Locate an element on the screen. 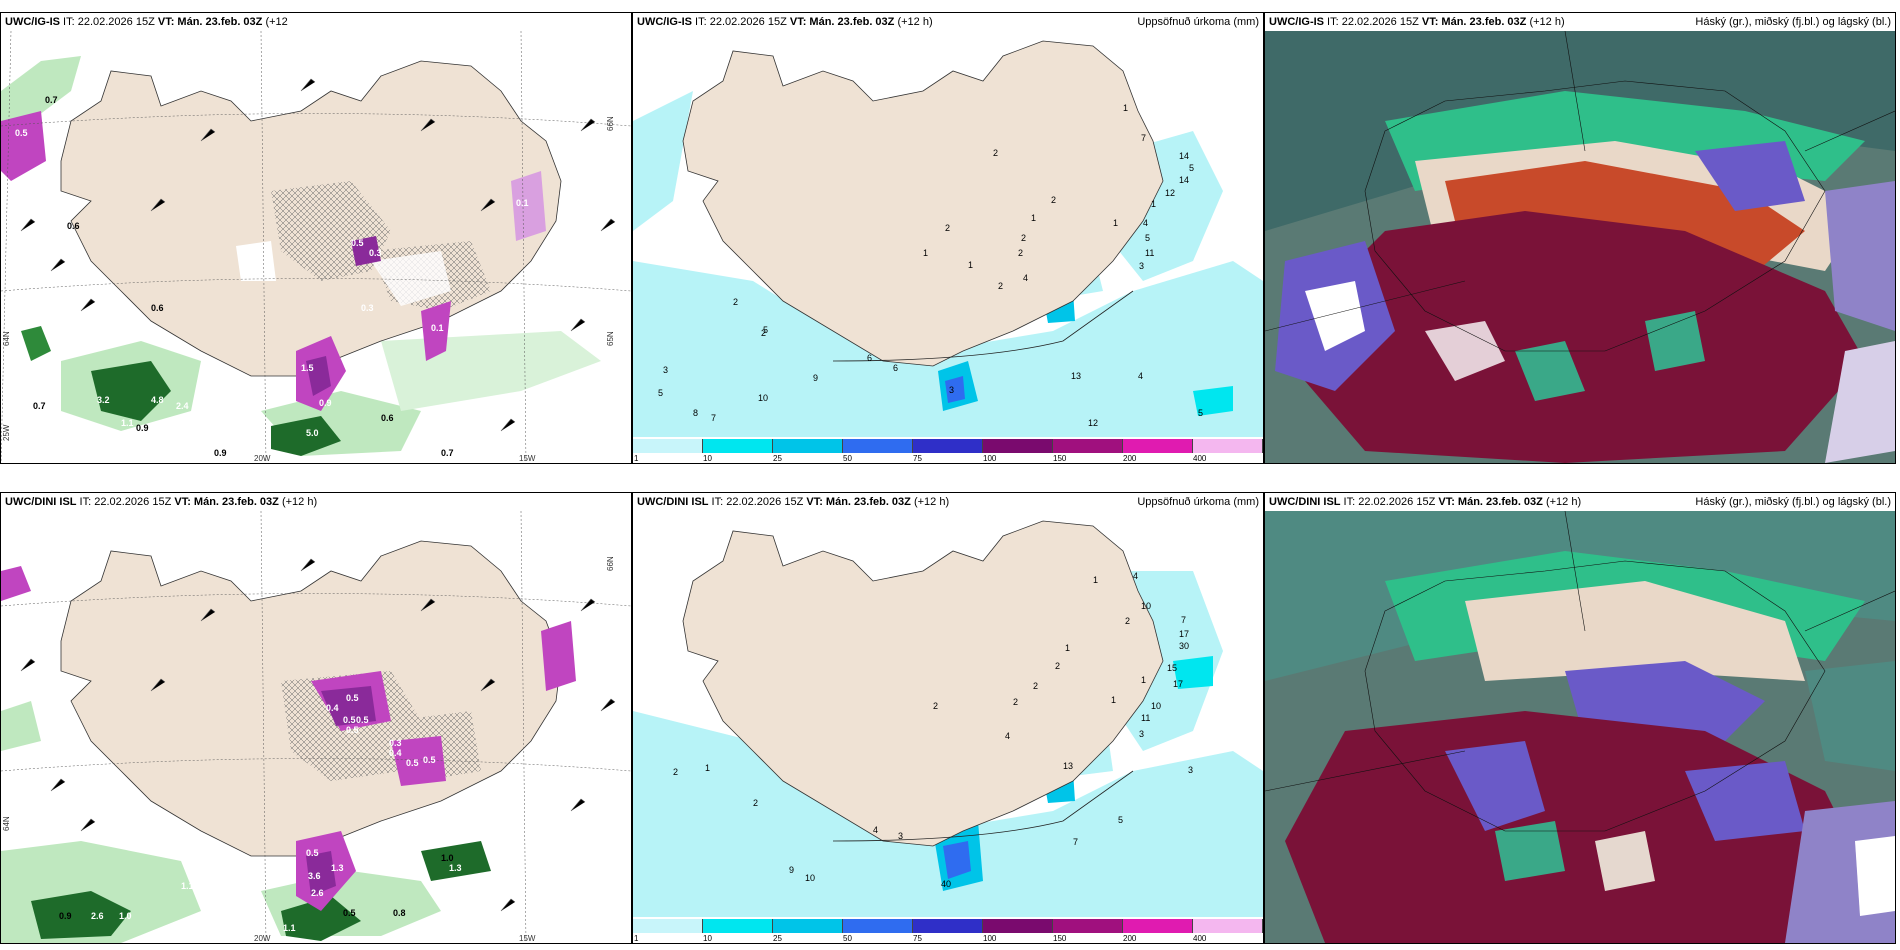 The image size is (1900, 950). colorbar-label: 1 is located at coordinates (636, 938).